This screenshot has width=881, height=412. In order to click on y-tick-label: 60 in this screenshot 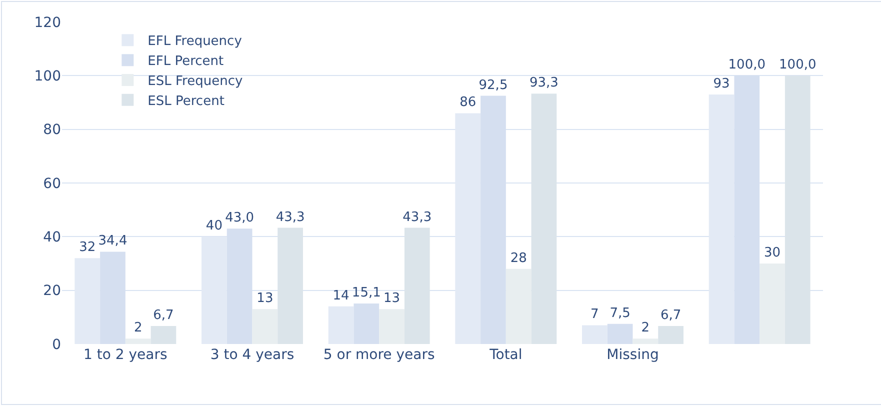, I will do `click(52, 184)`.